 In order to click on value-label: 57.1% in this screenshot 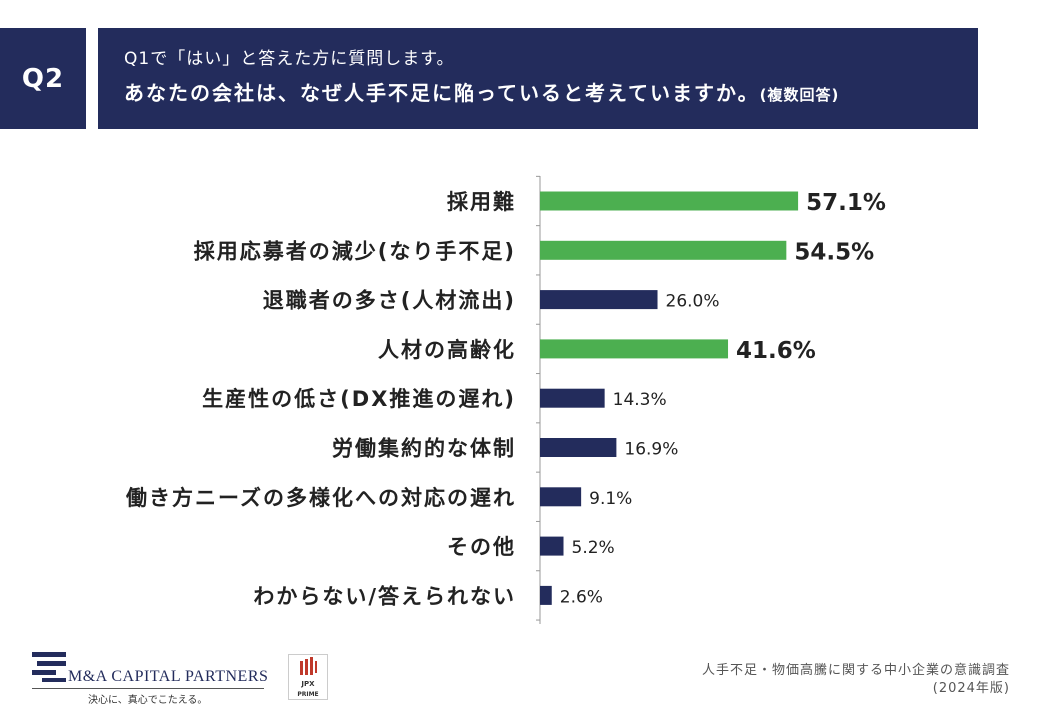, I will do `click(846, 203)`.